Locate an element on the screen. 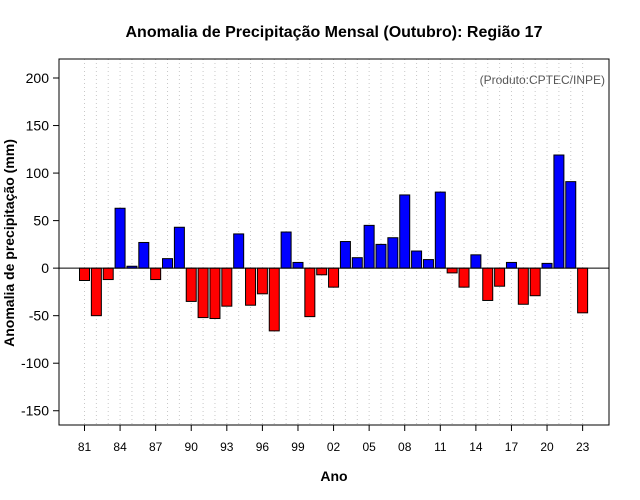  y-tick-label: 0 is located at coordinates (45, 268).